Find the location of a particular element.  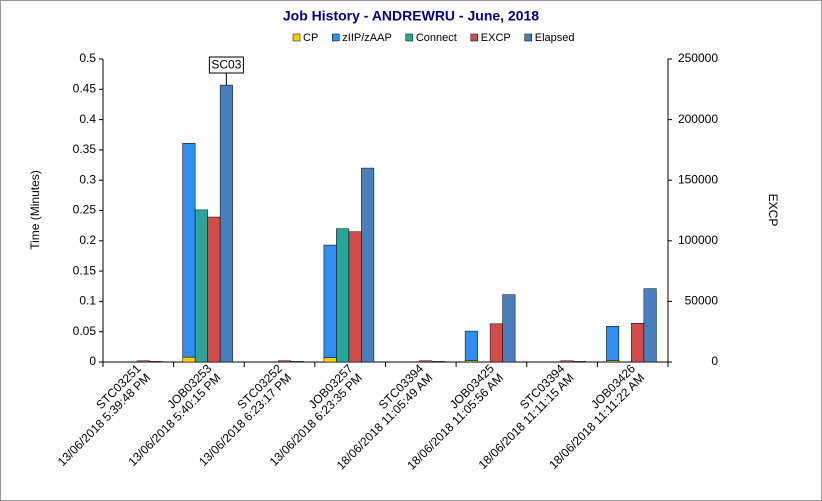

annotation-box is located at coordinates (226, 65).